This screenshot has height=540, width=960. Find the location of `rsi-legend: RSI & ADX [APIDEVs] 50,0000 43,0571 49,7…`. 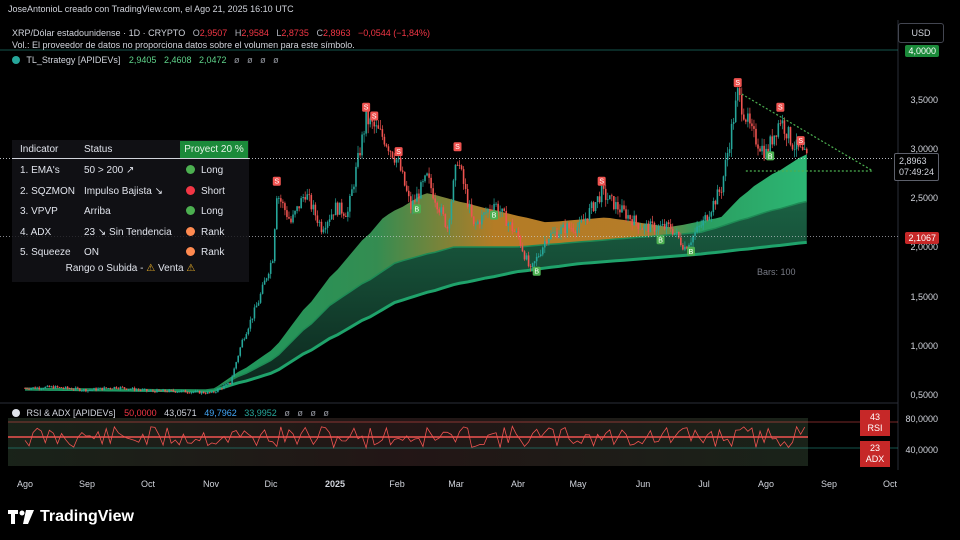

rsi-legend: RSI & ADX [APIDEVs] 50,0000 43,0571 49,7… is located at coordinates (173, 413).